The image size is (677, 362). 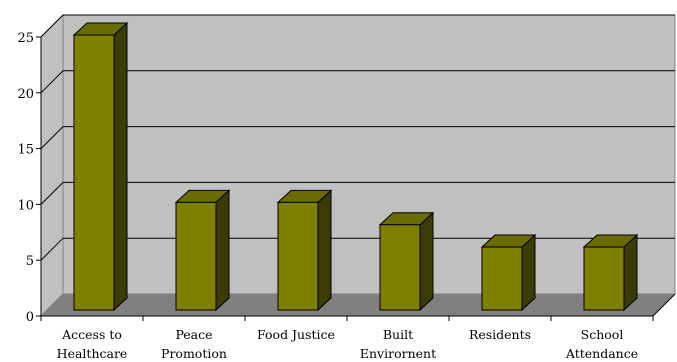 What do you see at coordinates (25, 150) in the screenshot?
I see `y-tick-label: 15` at bounding box center [25, 150].